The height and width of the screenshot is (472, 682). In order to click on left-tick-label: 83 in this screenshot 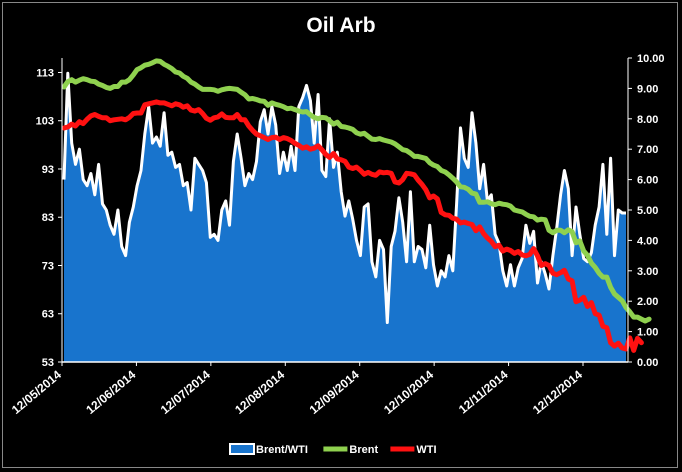, I will do `click(48, 218)`.